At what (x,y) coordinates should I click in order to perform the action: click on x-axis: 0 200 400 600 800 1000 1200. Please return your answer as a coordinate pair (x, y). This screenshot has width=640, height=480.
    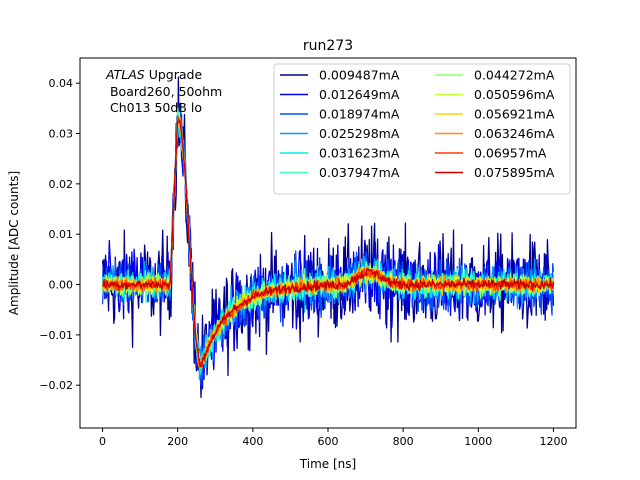
    Looking at the image, I should click on (333, 438).